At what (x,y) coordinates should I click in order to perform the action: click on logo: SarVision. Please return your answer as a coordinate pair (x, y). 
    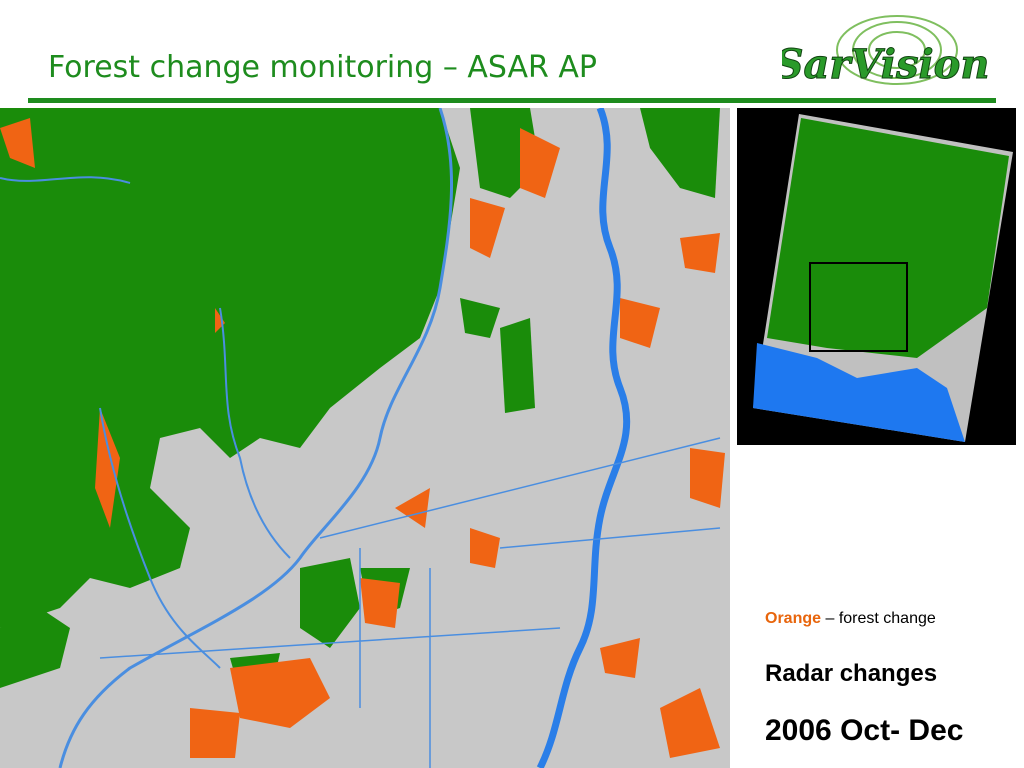
    Looking at the image, I should click on (886, 52).